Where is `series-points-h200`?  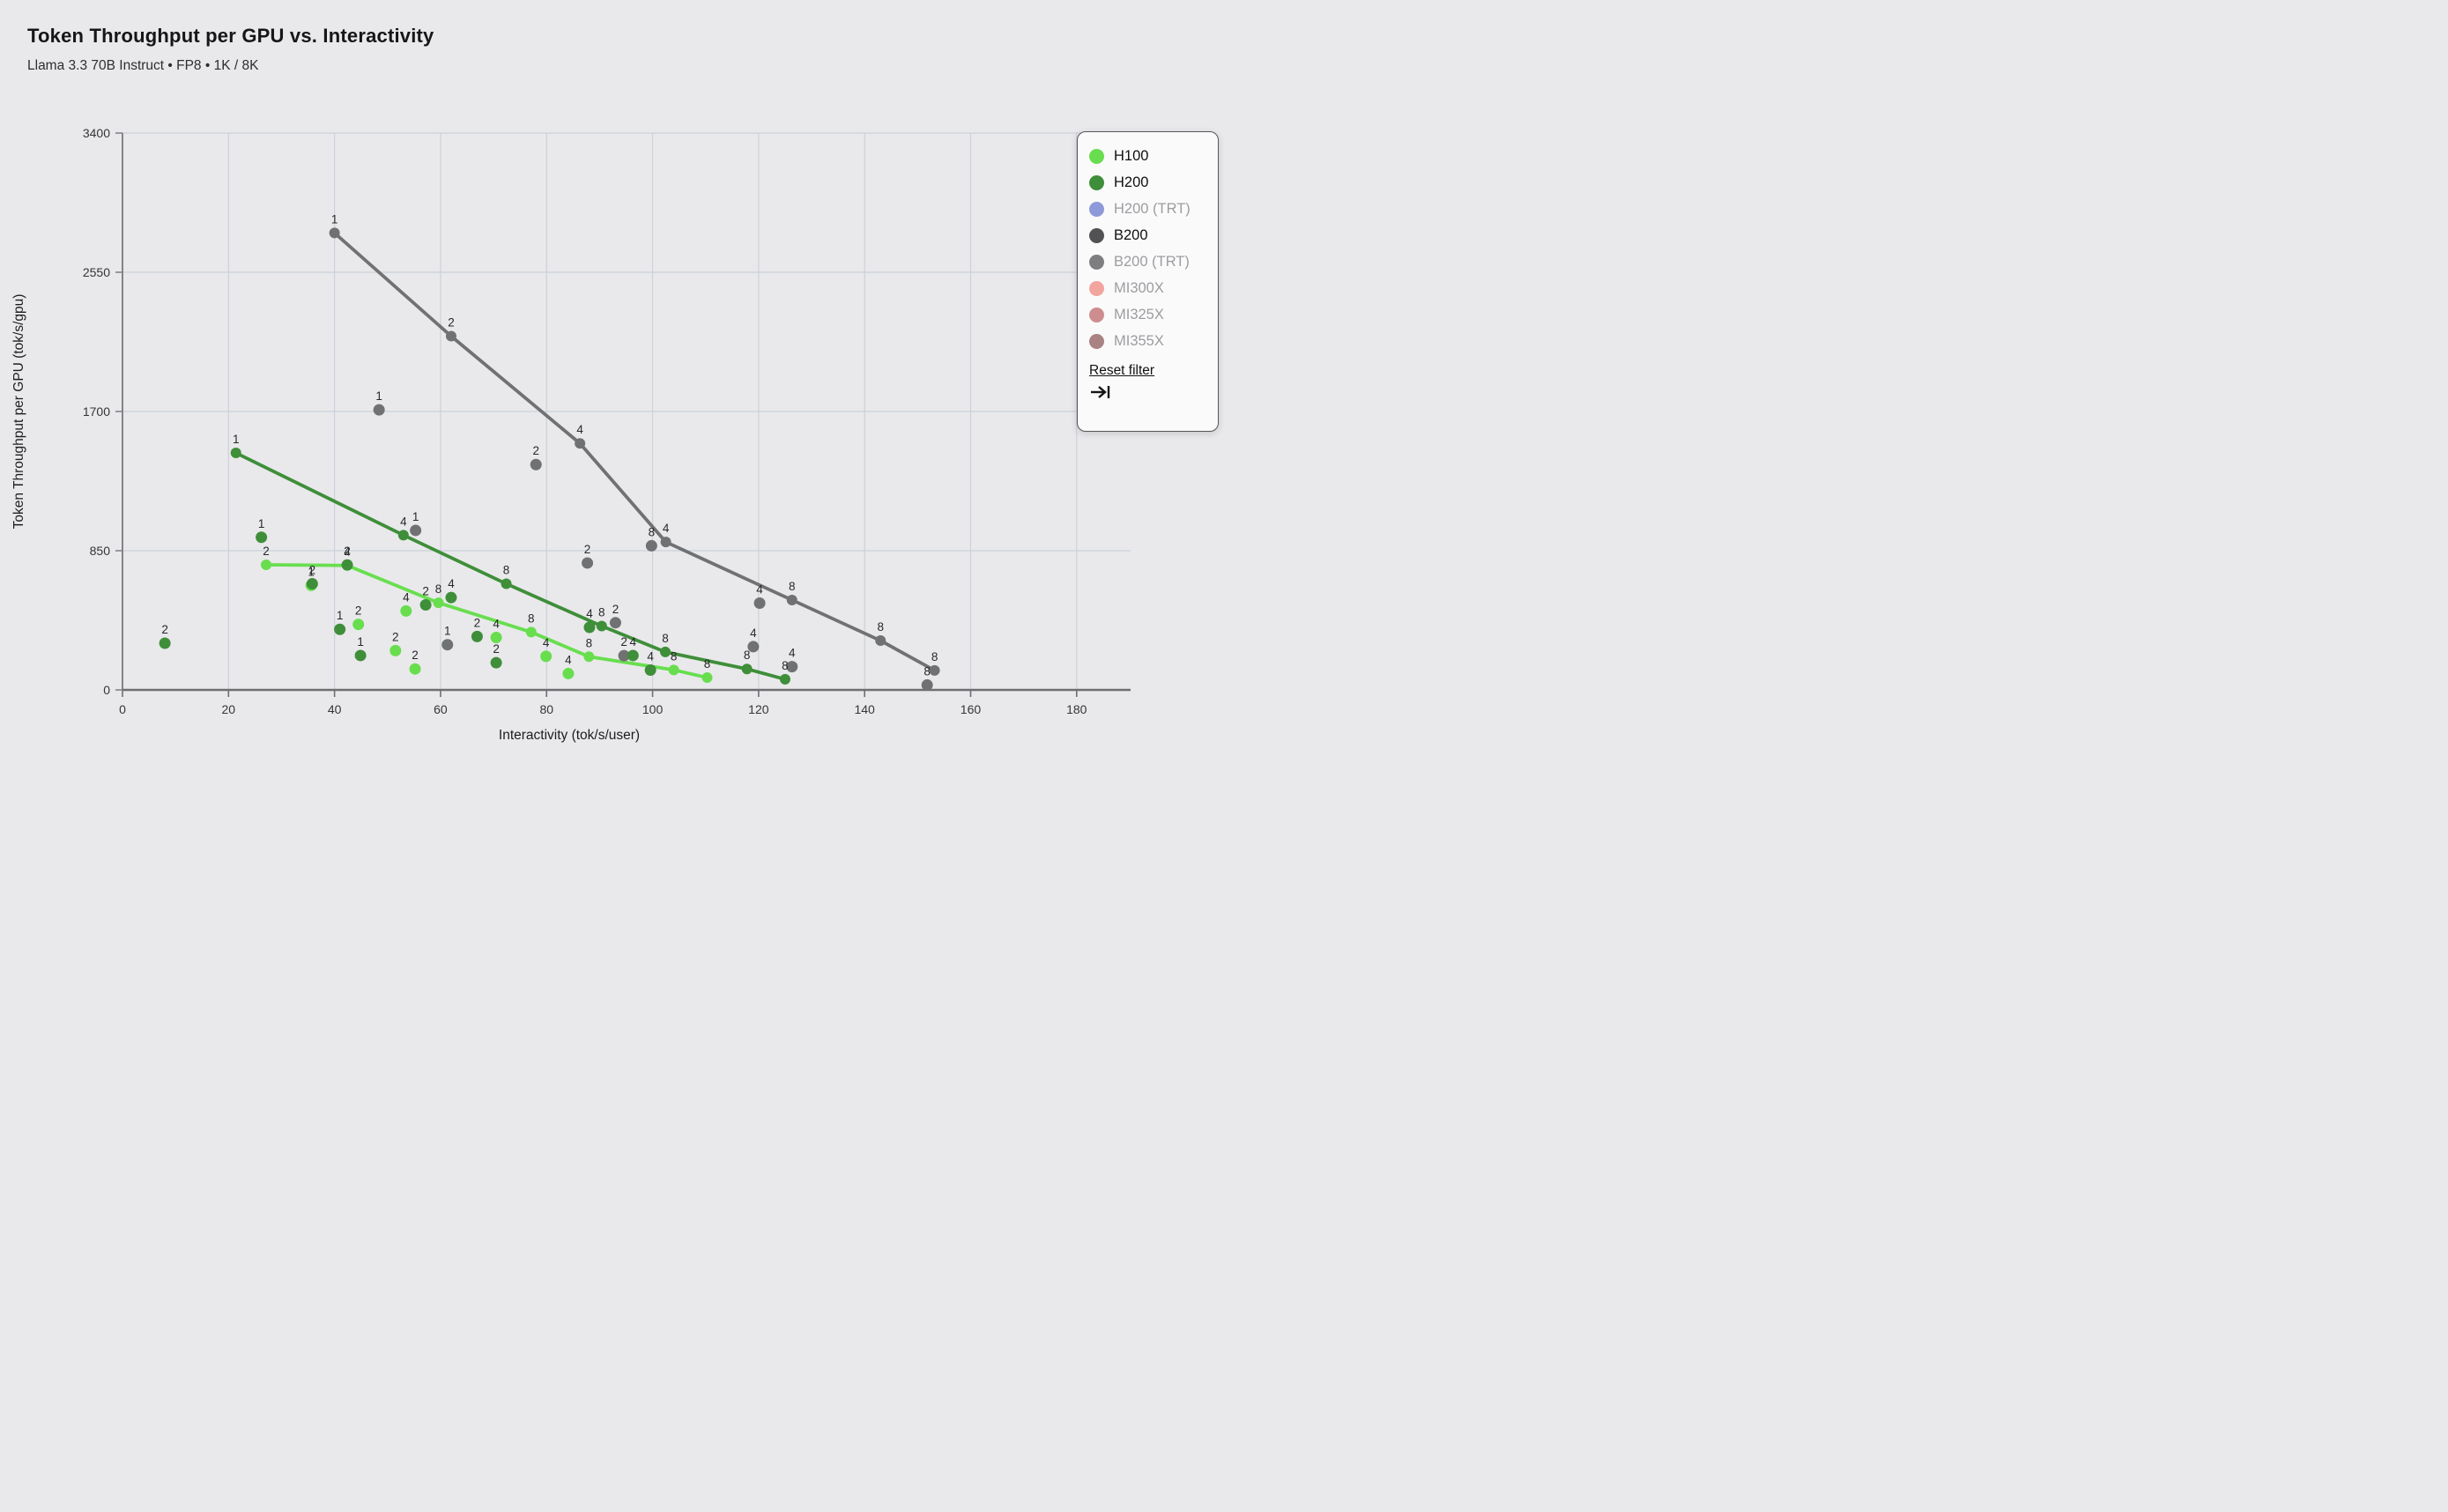 series-points-h200 is located at coordinates (408, 604).